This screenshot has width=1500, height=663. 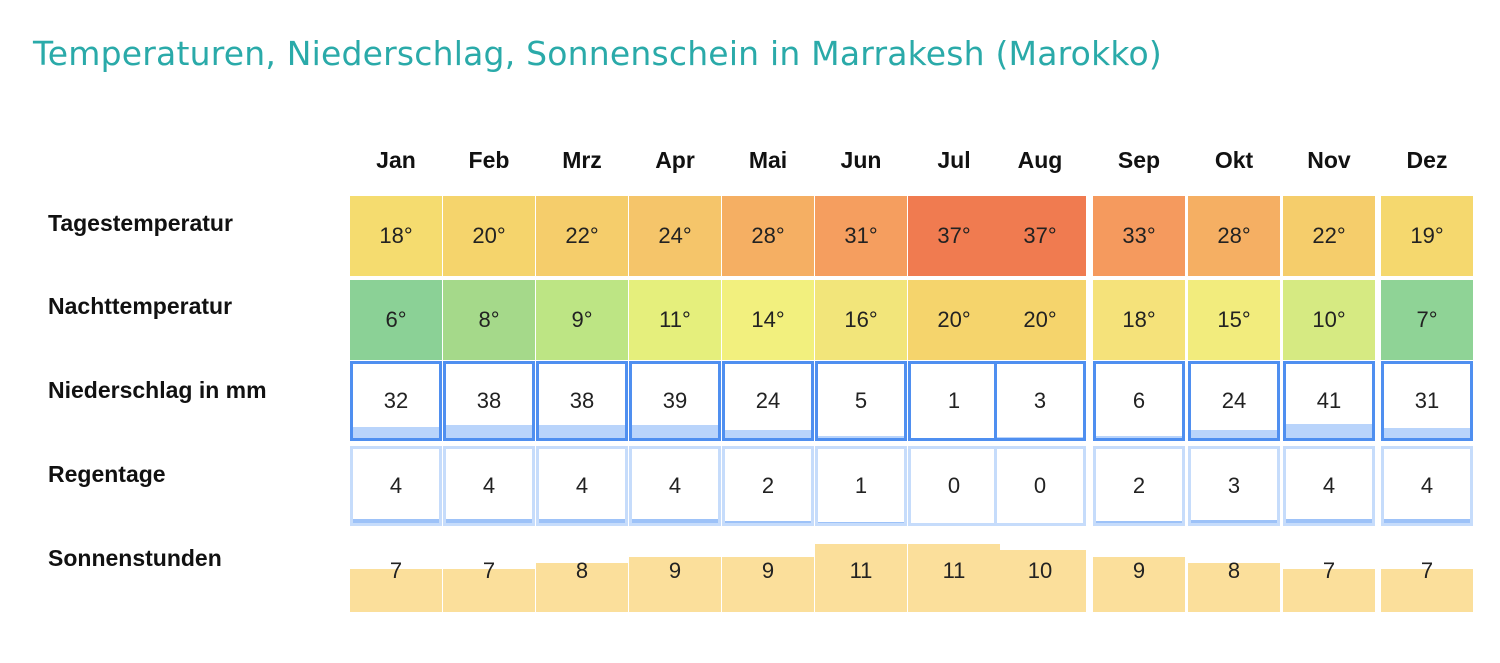 I want to click on sun-hours-value: 11, so click(x=954, y=570).